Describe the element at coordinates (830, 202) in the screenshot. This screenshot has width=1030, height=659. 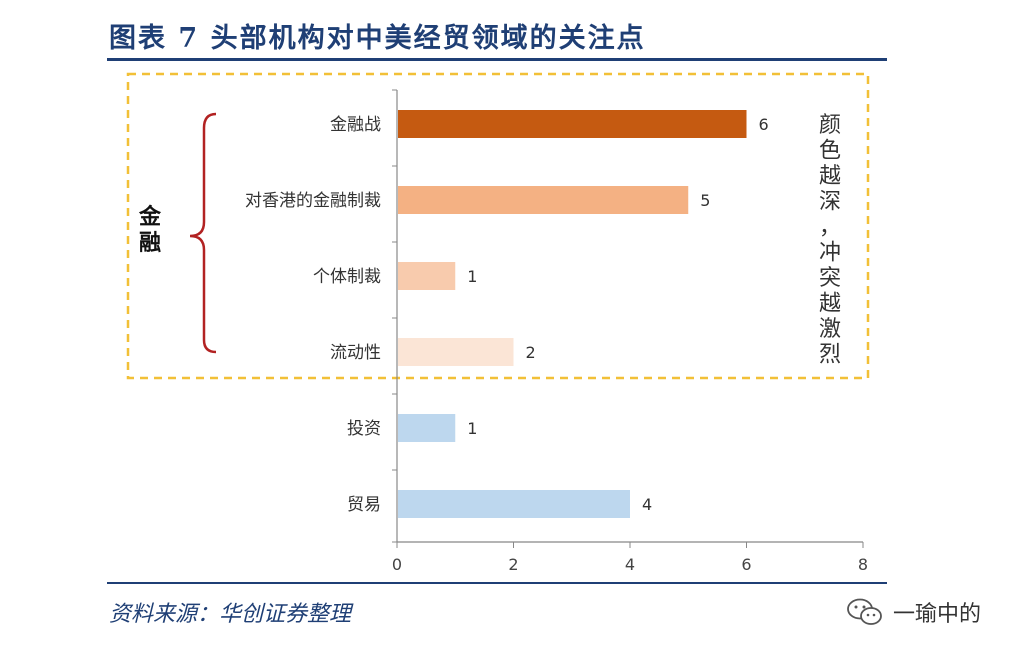
I see `side-note-char-3: 深` at that location.